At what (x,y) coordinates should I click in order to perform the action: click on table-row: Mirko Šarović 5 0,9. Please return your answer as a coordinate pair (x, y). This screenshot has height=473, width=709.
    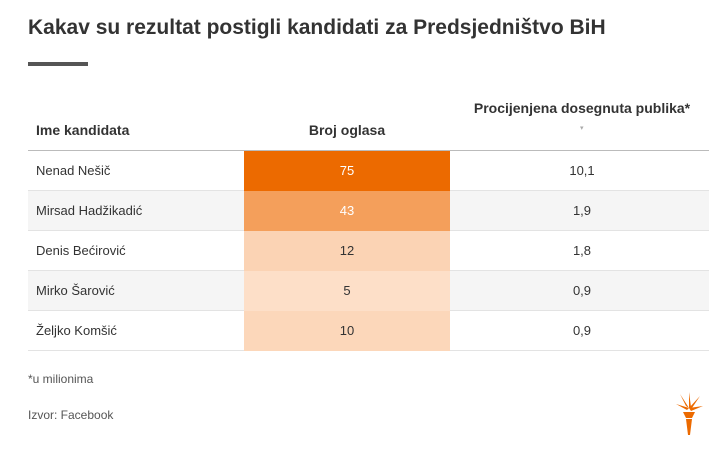
    Looking at the image, I should click on (368, 291).